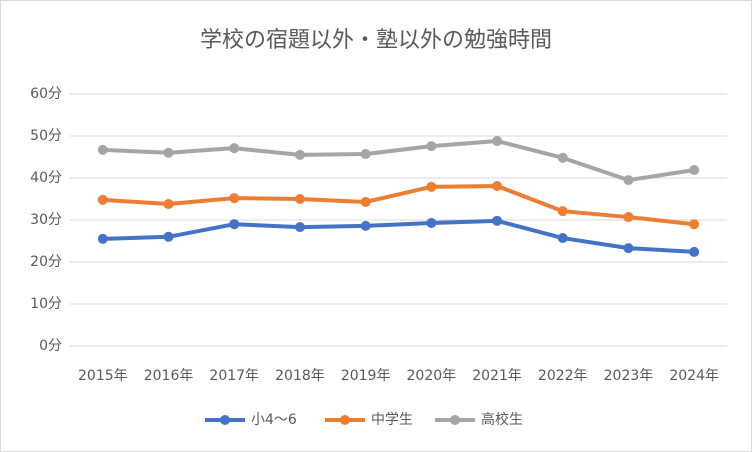 This screenshot has height=452, width=752. Describe the element at coordinates (234, 376) in the screenshot. I see `x-tick-label: 2017年` at that location.